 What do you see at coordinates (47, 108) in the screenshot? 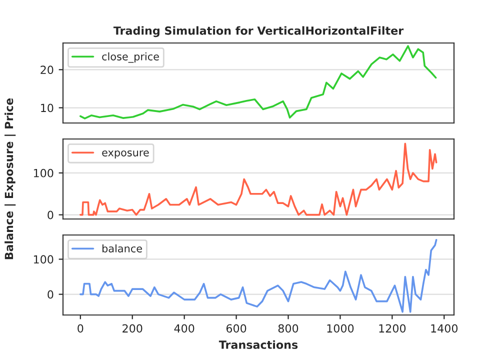
I see `y-tick-label: 10` at bounding box center [47, 108].